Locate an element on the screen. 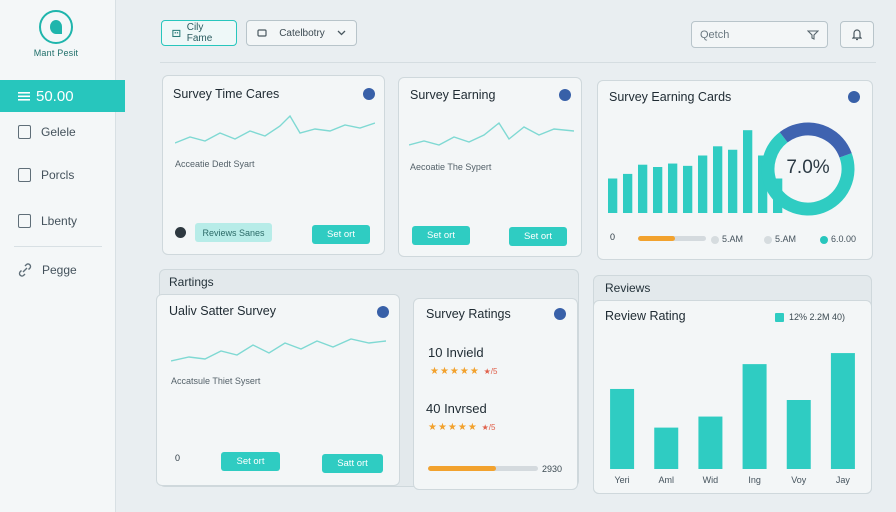 The width and height of the screenshot is (896, 512). legend-text: 12% 2.2M 40) is located at coordinates (817, 317).